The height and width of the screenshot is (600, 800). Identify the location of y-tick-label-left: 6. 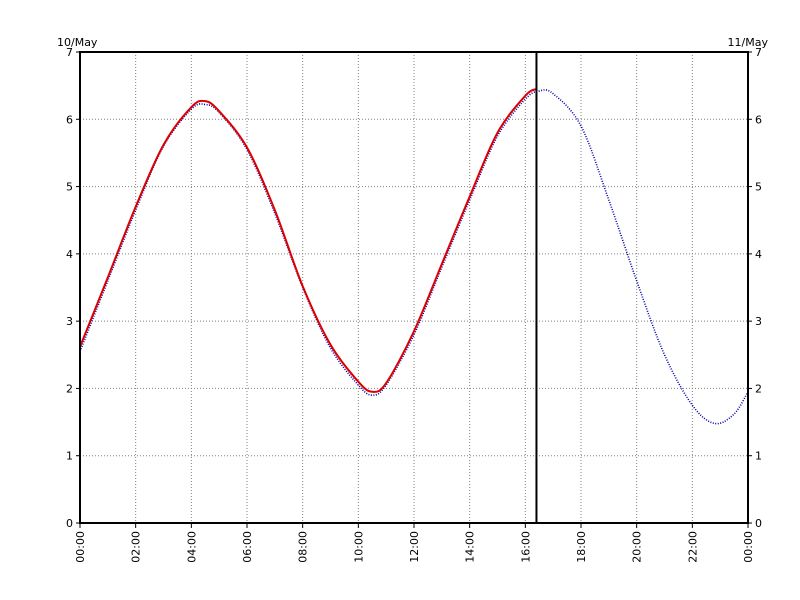
(69, 119).